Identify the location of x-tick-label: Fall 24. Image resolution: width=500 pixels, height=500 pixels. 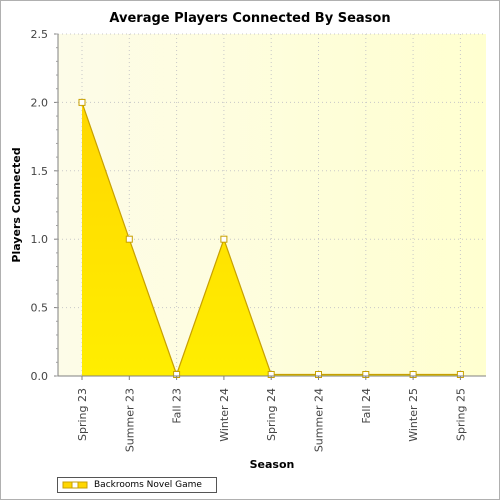
(366, 406).